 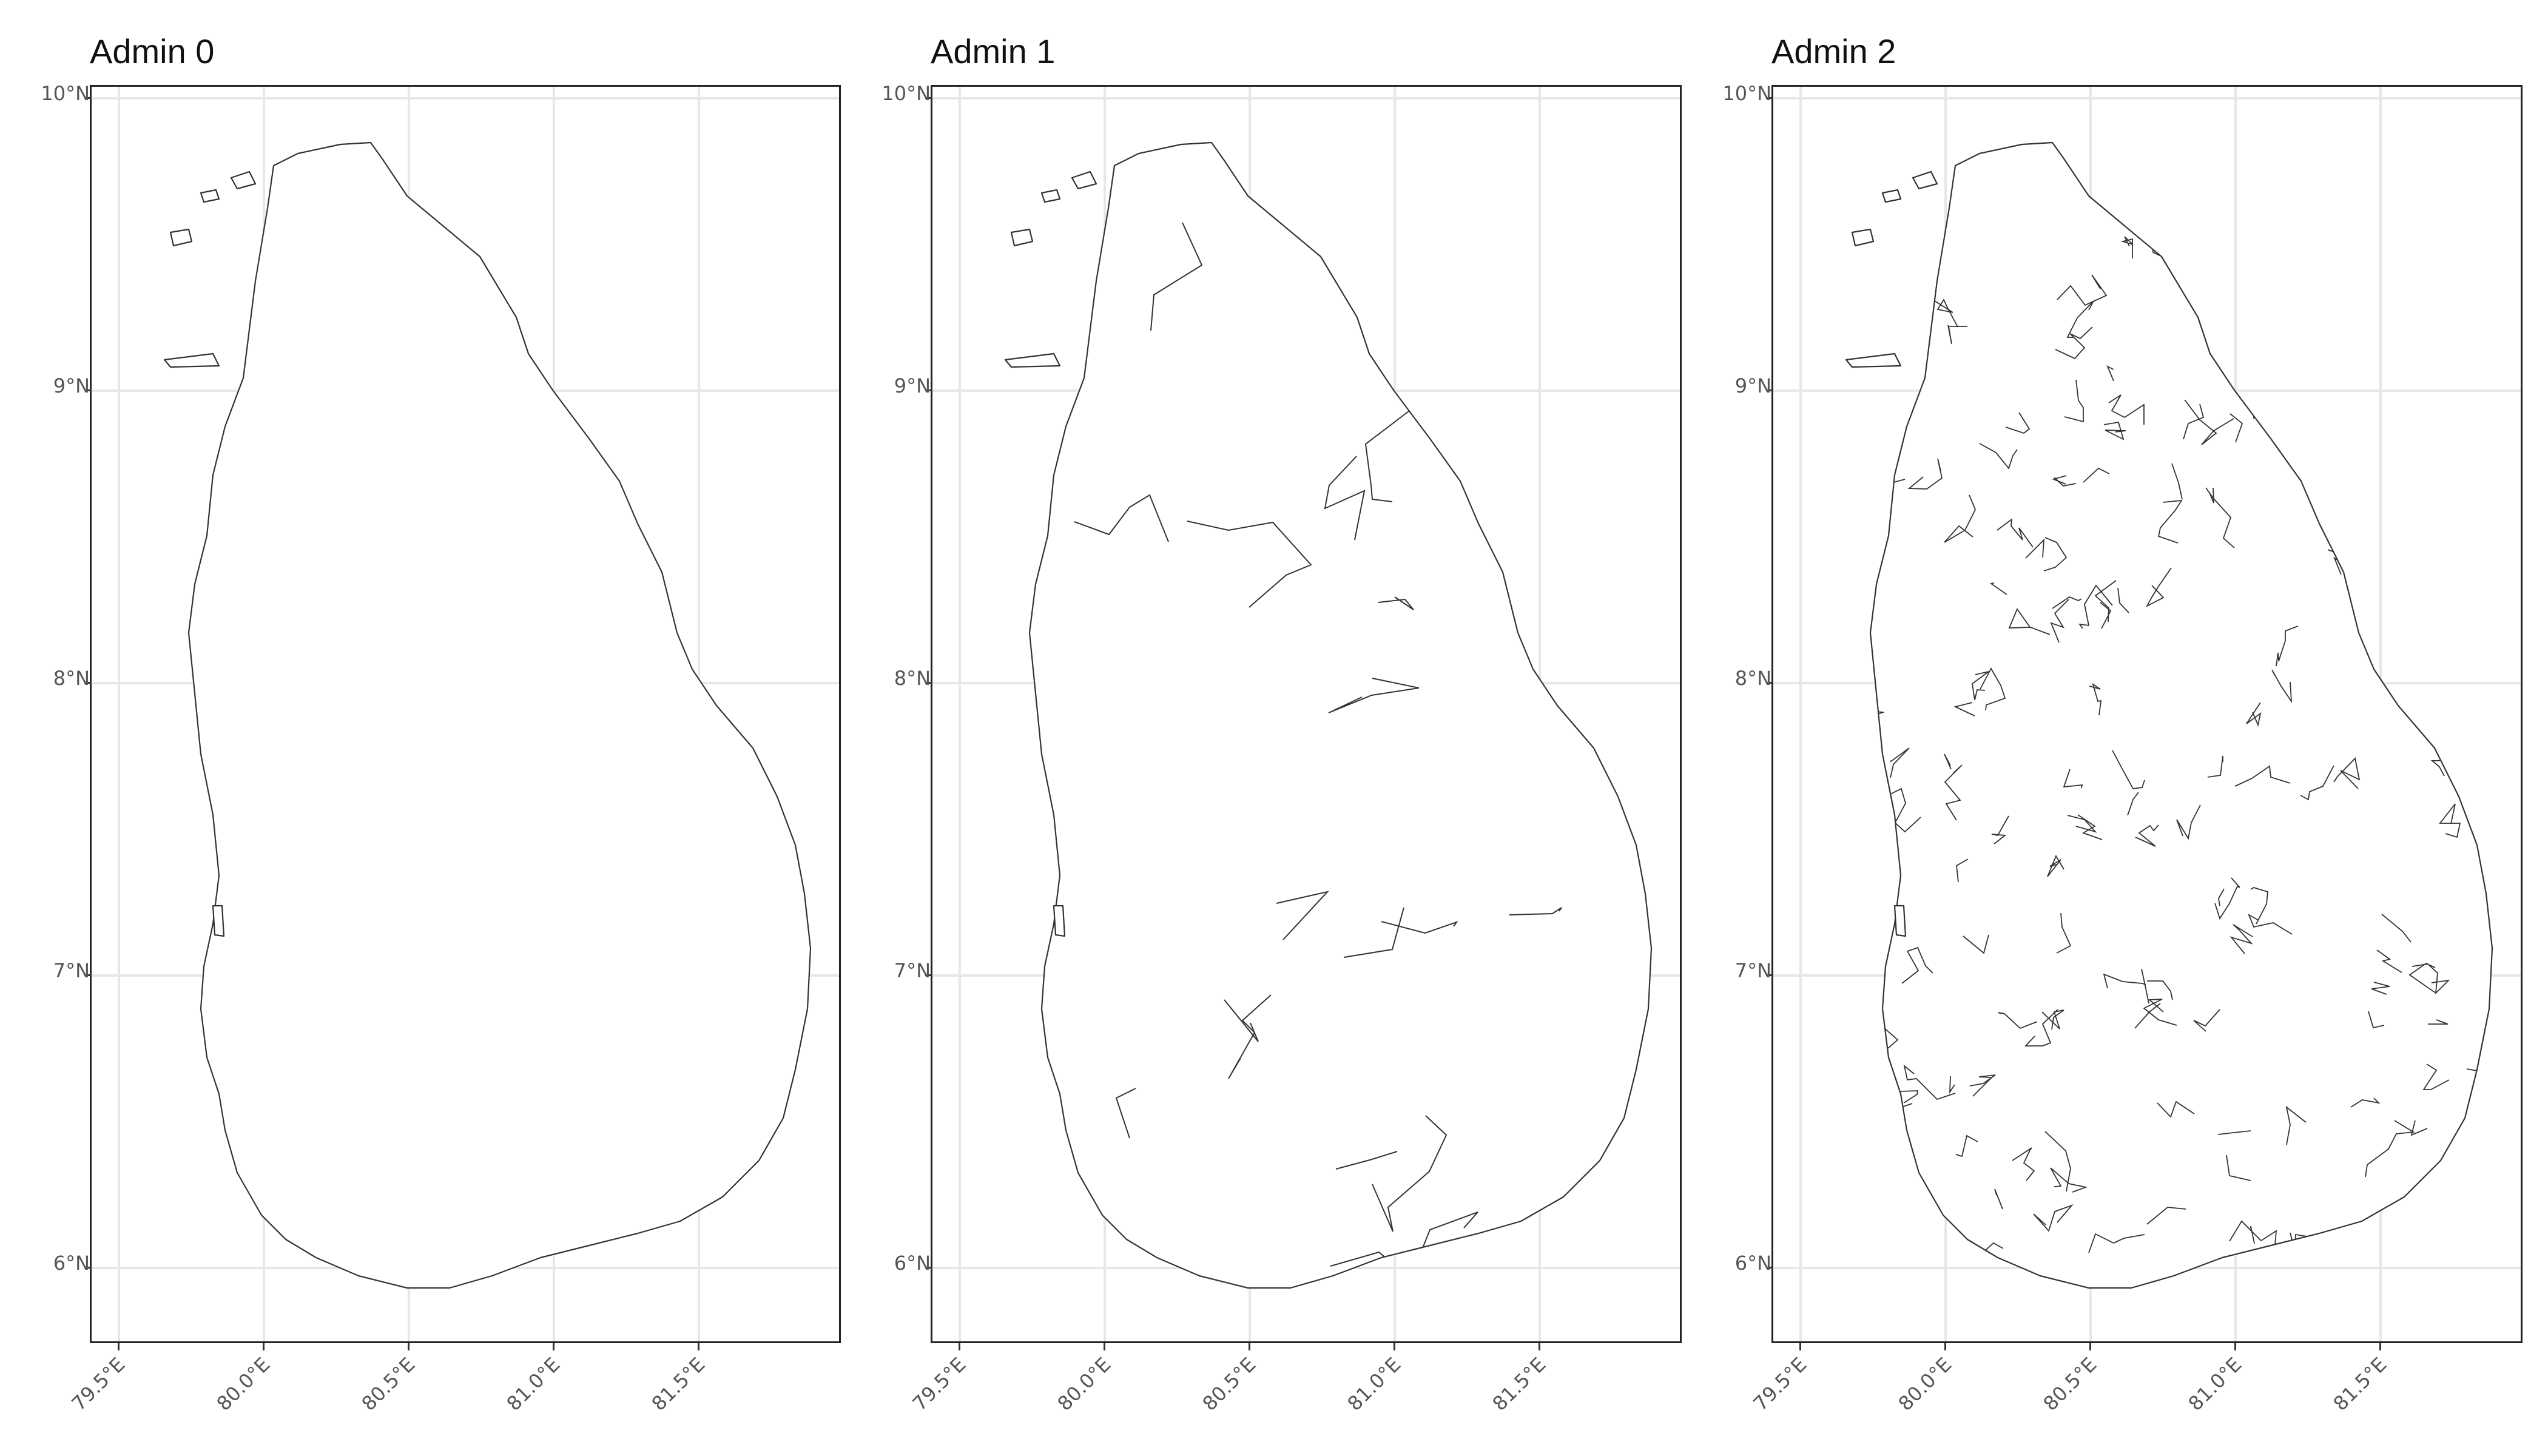 I want to click on panel-title: Admin 2, so click(x=1833, y=51).